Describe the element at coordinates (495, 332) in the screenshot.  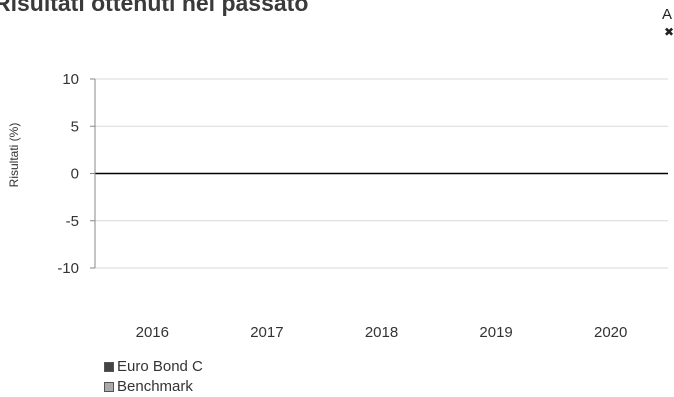
I see `x-tick-label: 2019` at that location.